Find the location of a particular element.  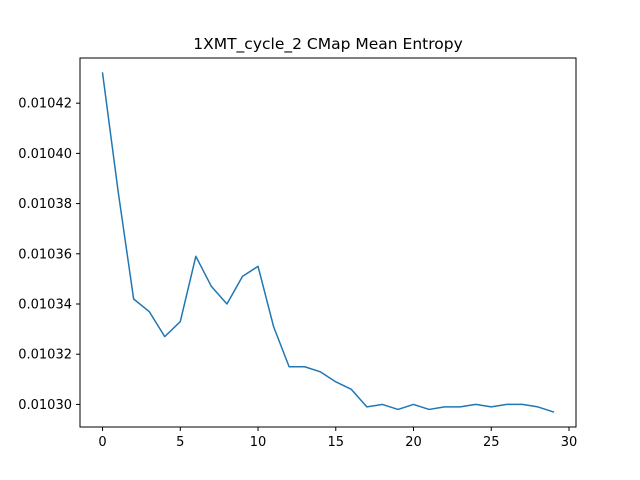

y-tick-label: 0.01032 is located at coordinates (45, 355).